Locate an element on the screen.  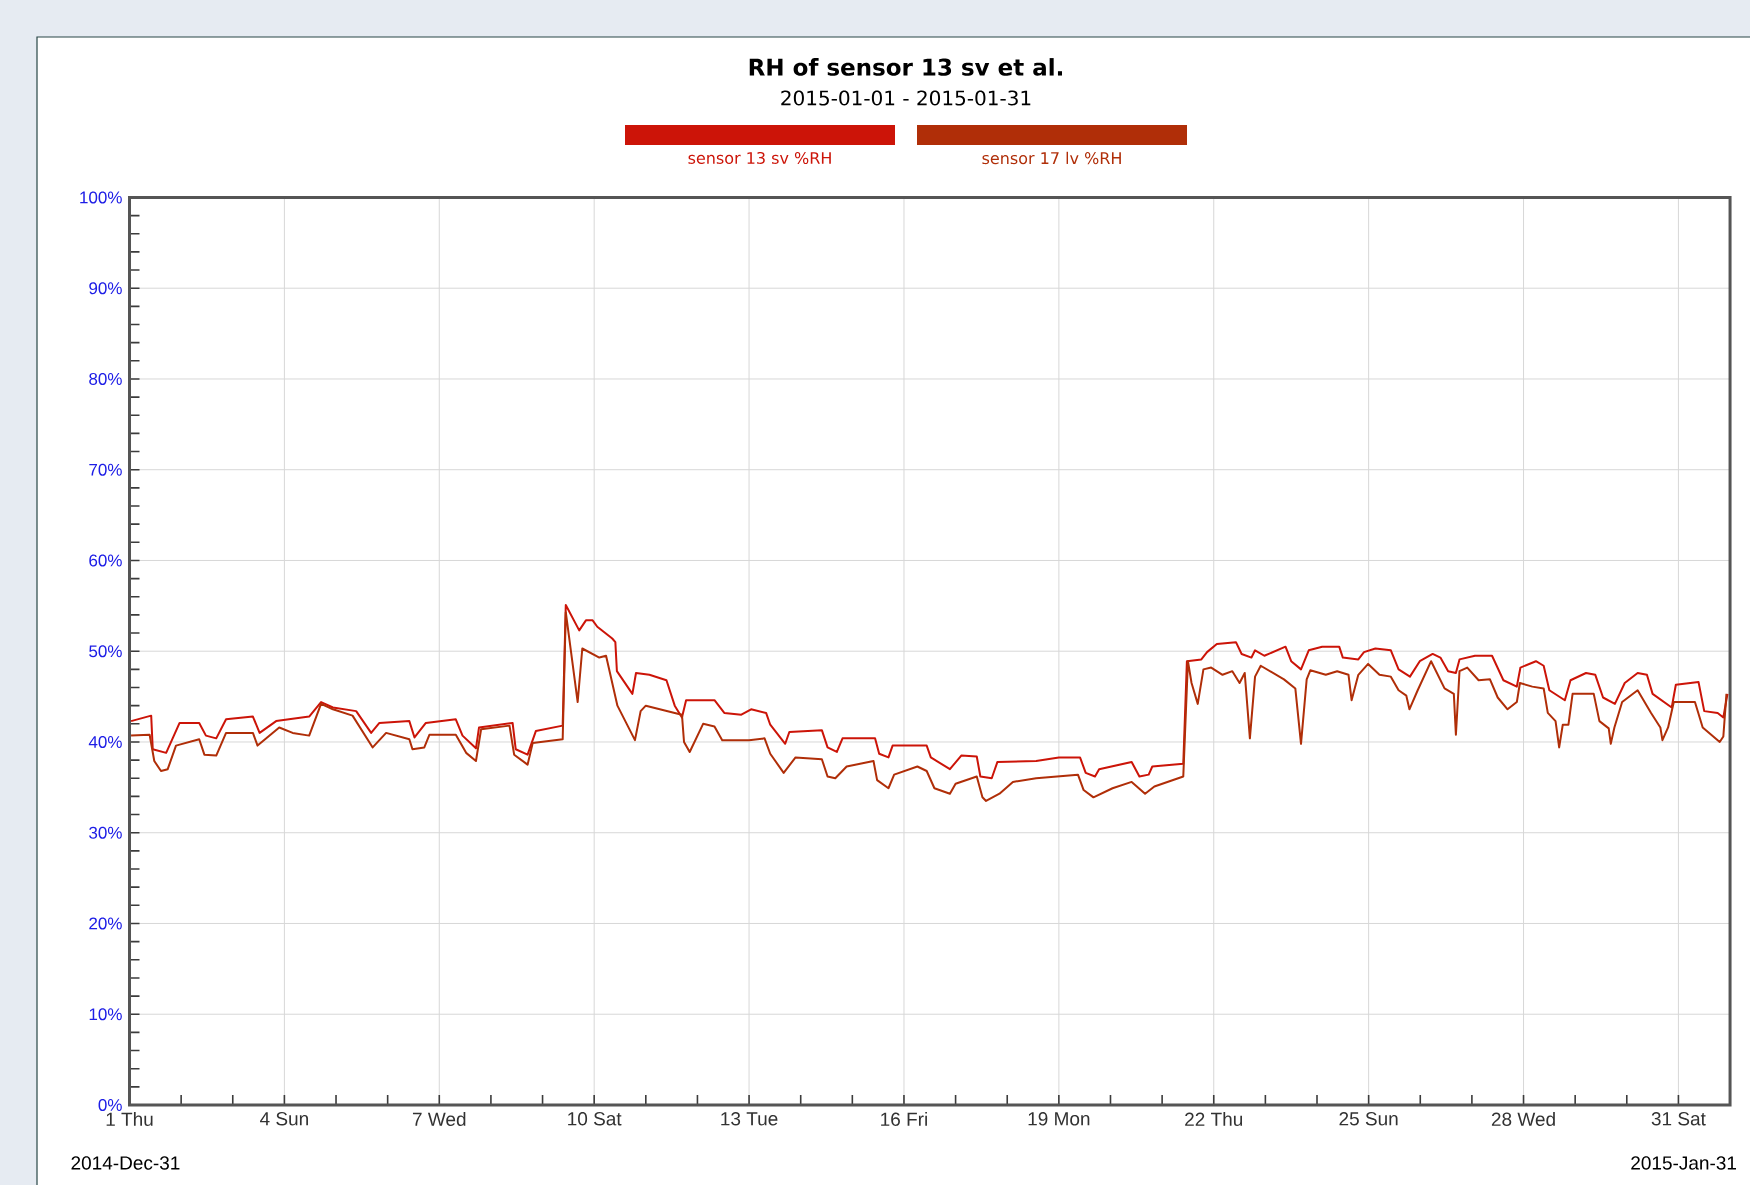
x-tick-label: 25 Sun is located at coordinates (1368, 1119).